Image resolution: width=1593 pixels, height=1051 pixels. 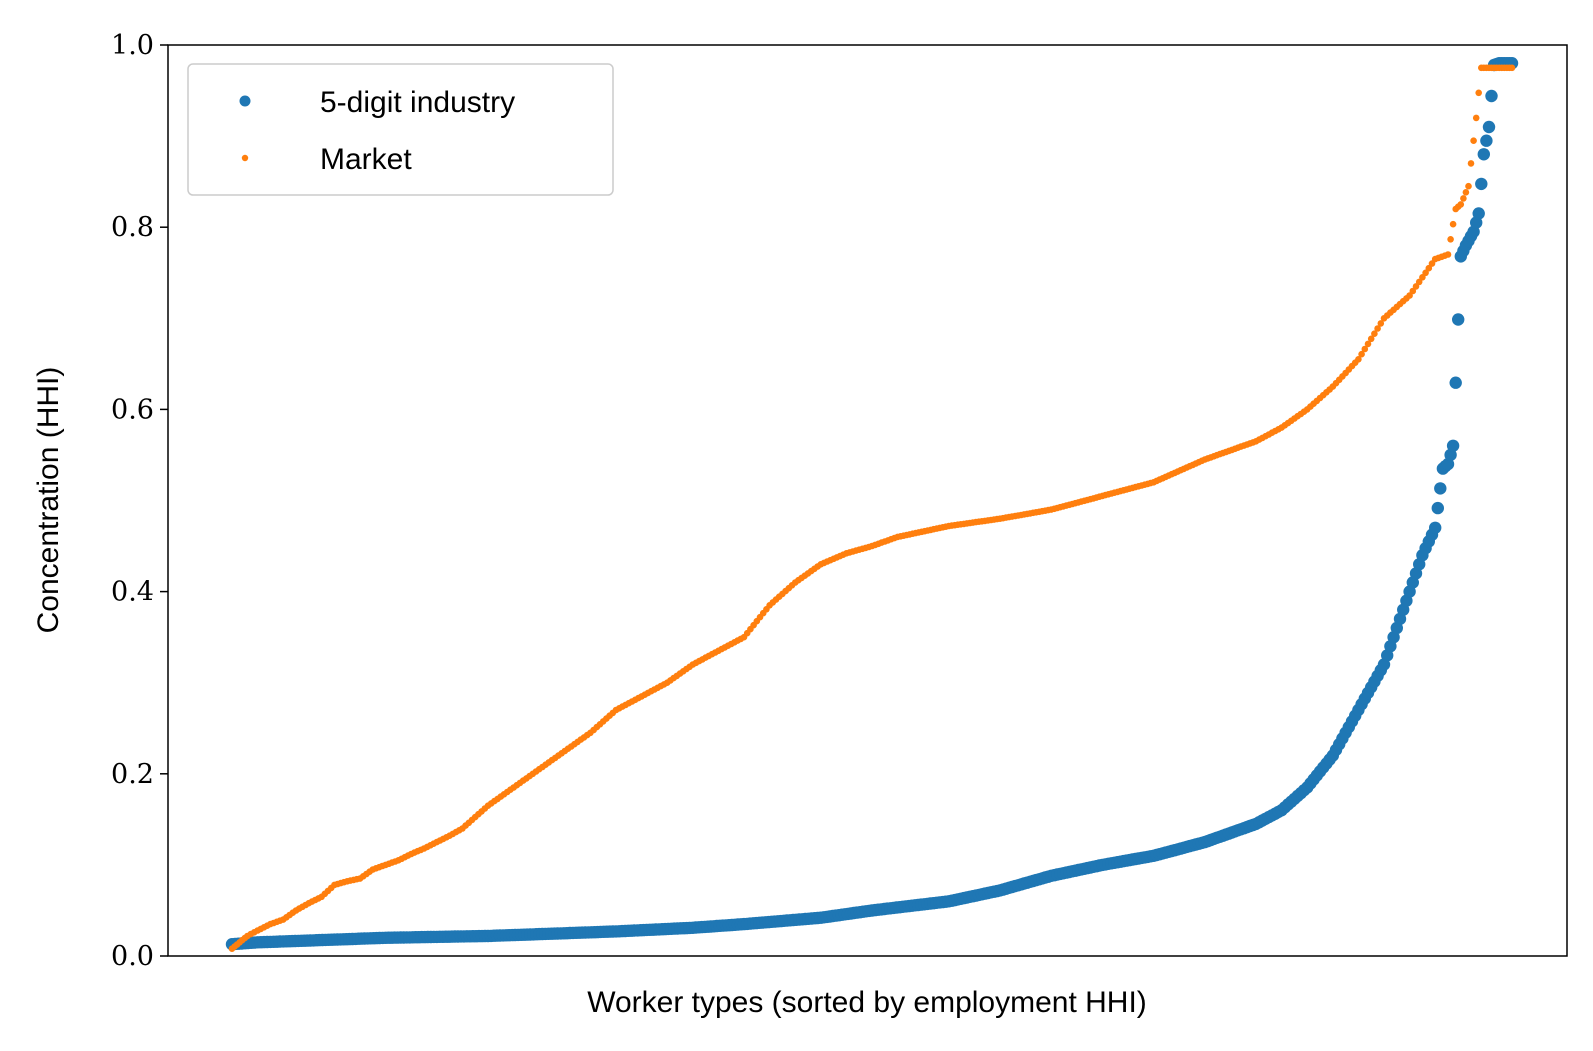 What do you see at coordinates (132, 227) in the screenshot?
I see `y-tick-label: 0.8` at bounding box center [132, 227].